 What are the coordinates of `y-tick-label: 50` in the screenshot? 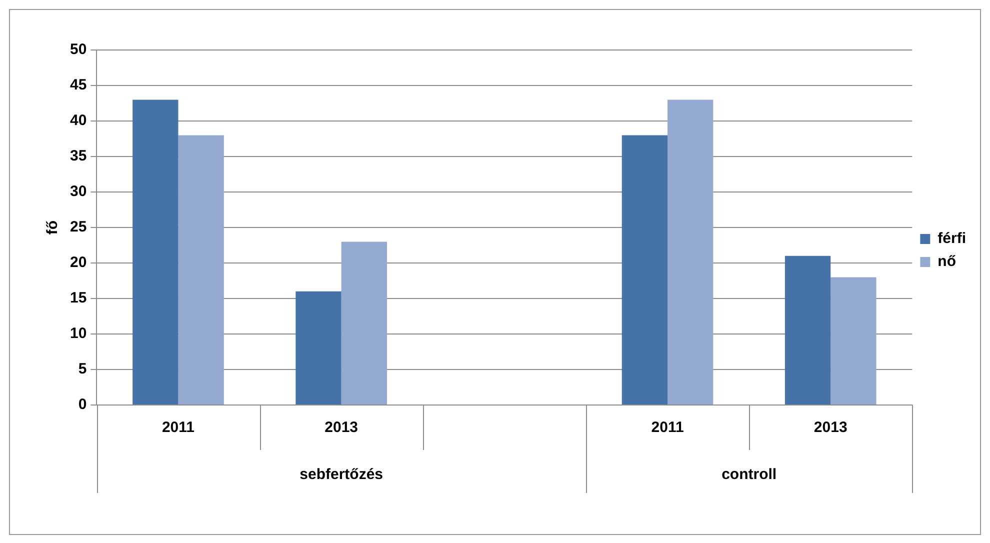 It's located at (78, 49).